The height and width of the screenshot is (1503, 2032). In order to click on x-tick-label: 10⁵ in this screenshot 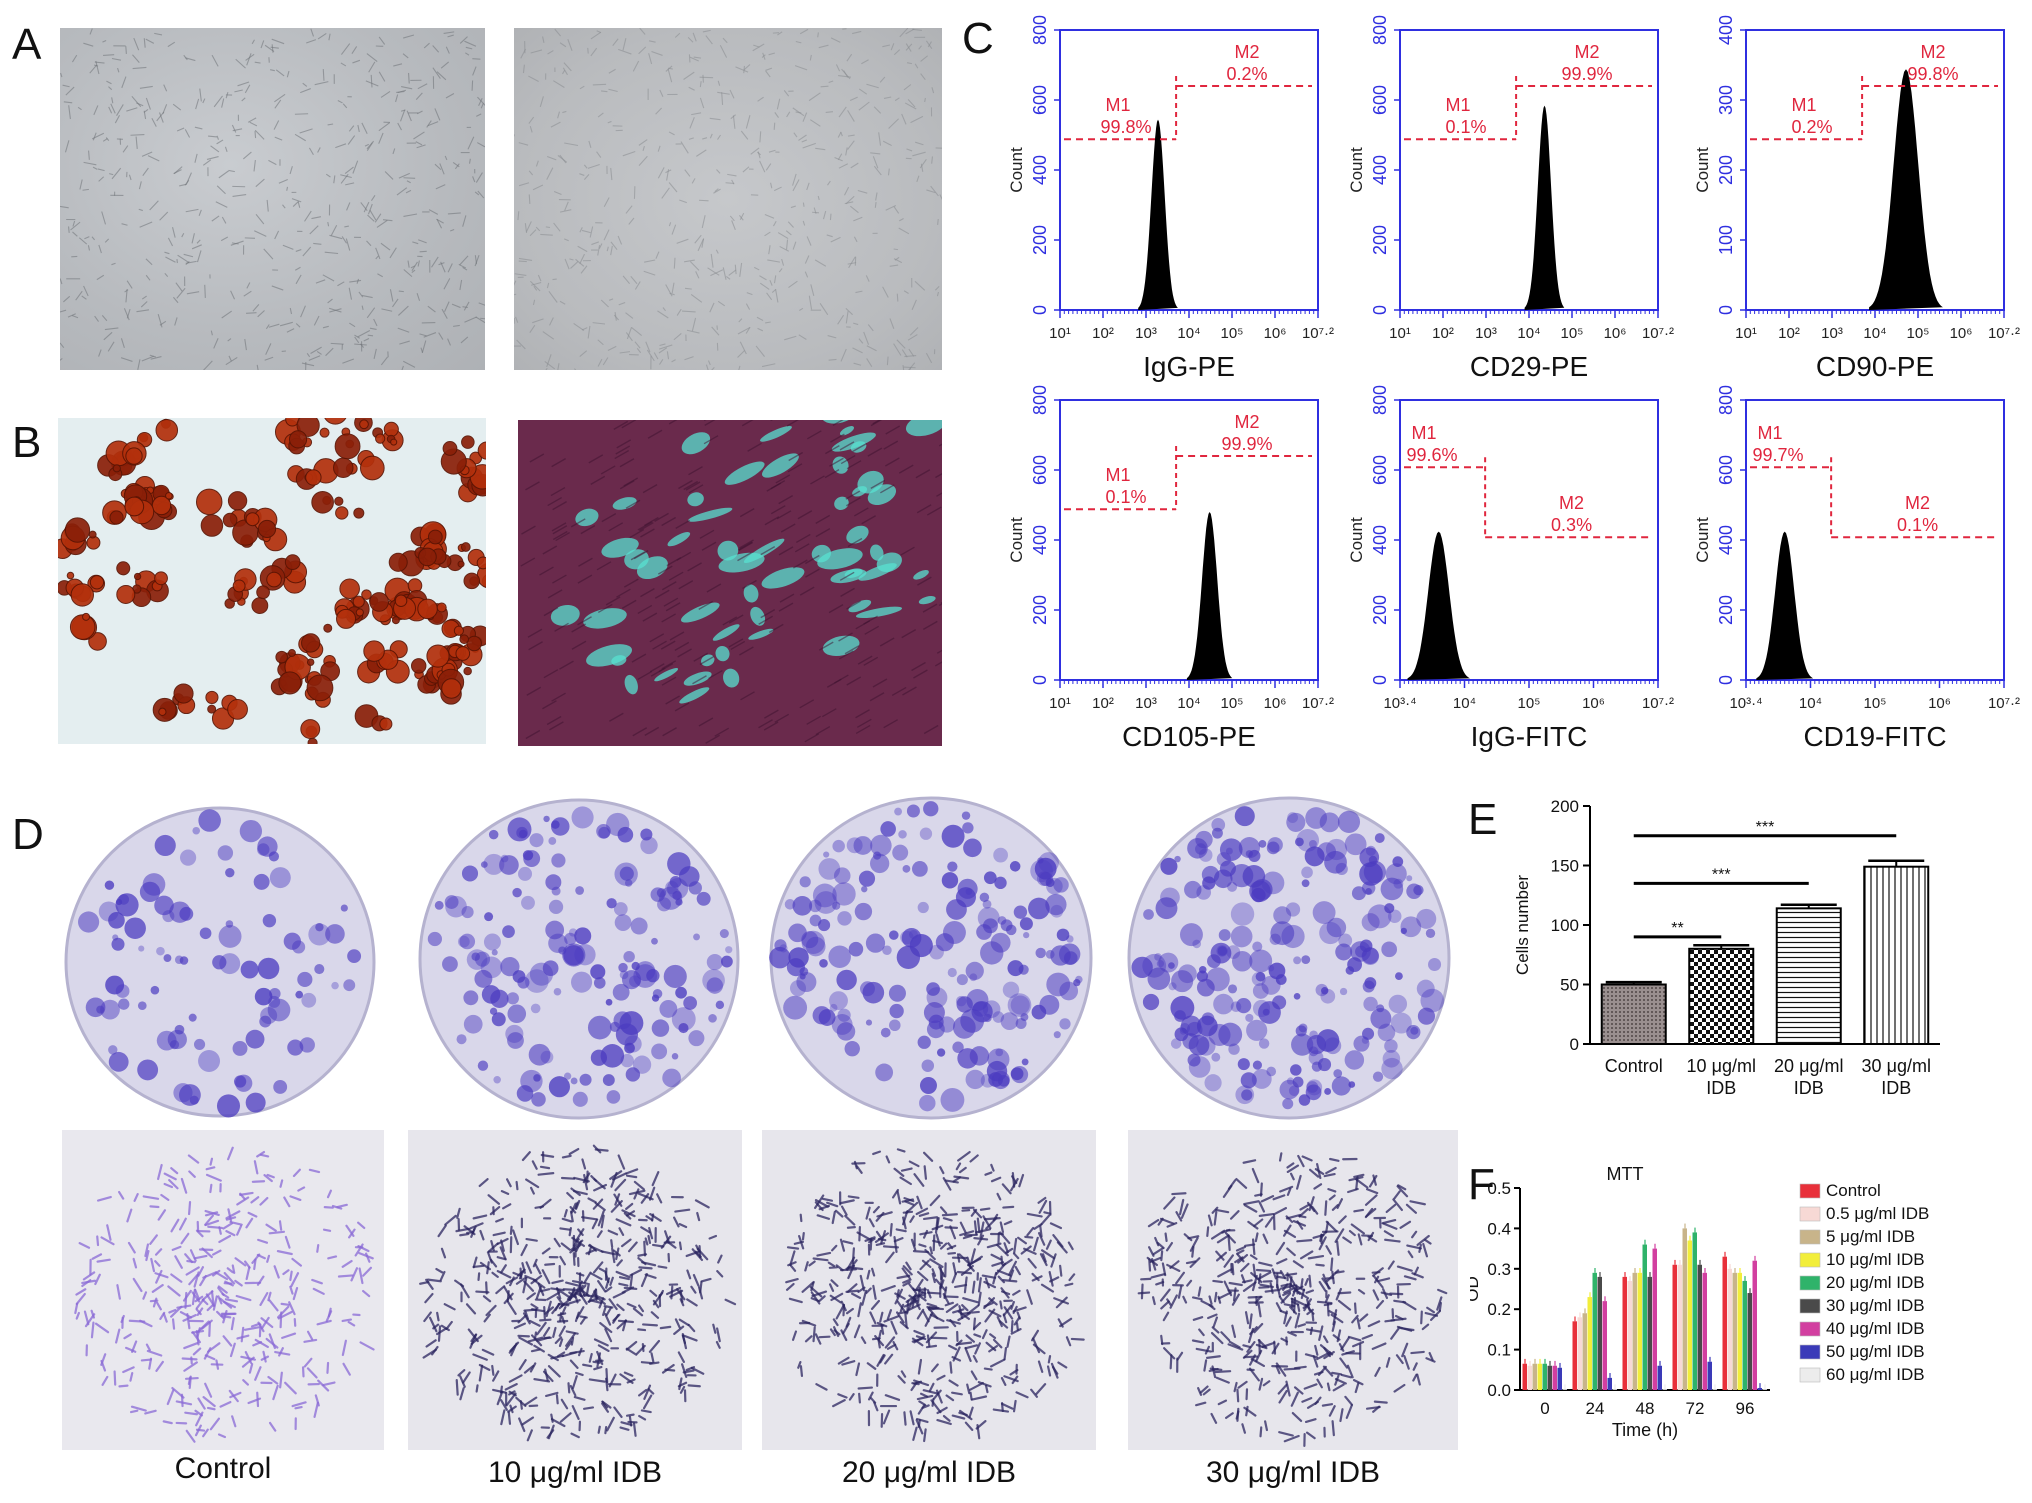, I will do `click(1918, 333)`.